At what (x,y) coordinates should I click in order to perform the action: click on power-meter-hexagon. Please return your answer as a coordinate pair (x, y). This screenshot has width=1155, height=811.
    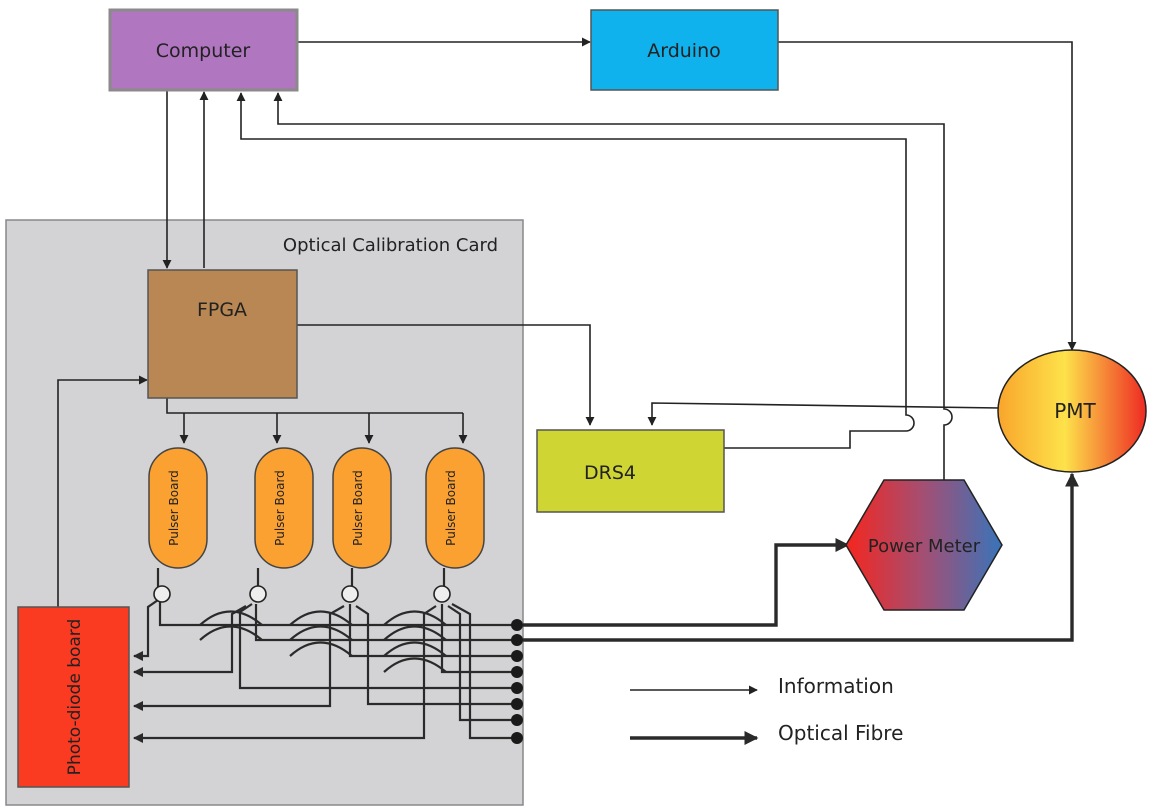
    Looking at the image, I should click on (924, 545).